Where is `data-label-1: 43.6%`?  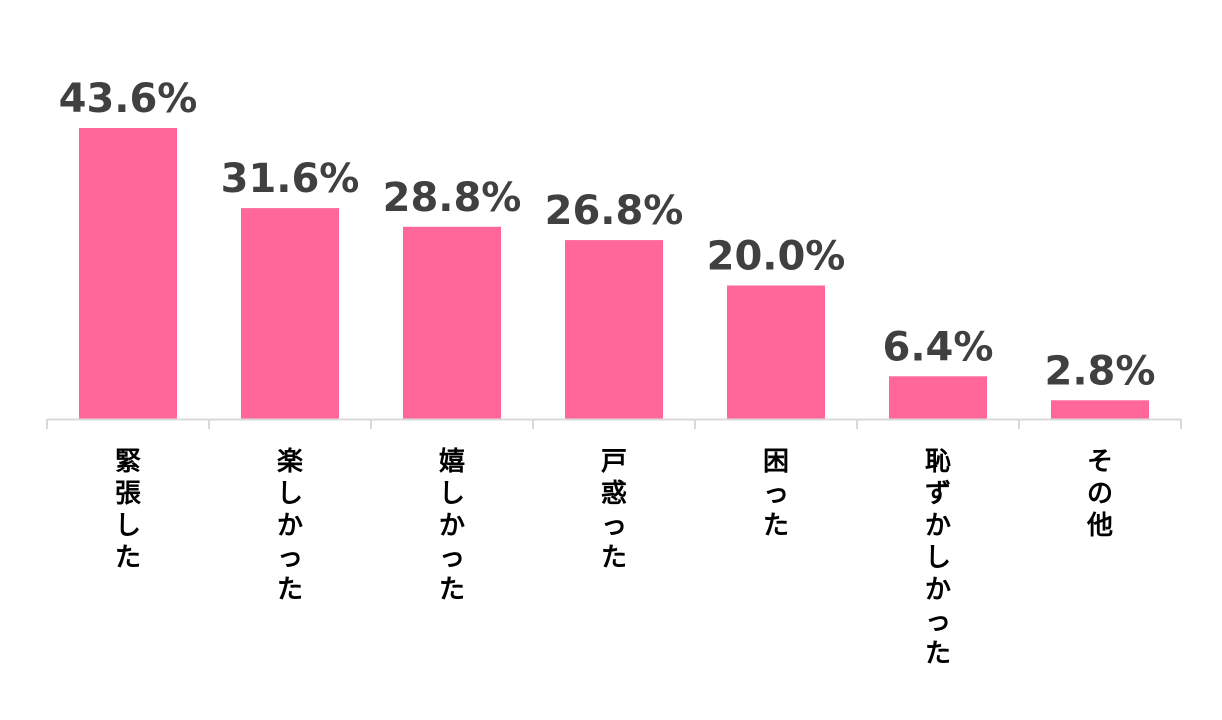 data-label-1: 43.6% is located at coordinates (128, 99).